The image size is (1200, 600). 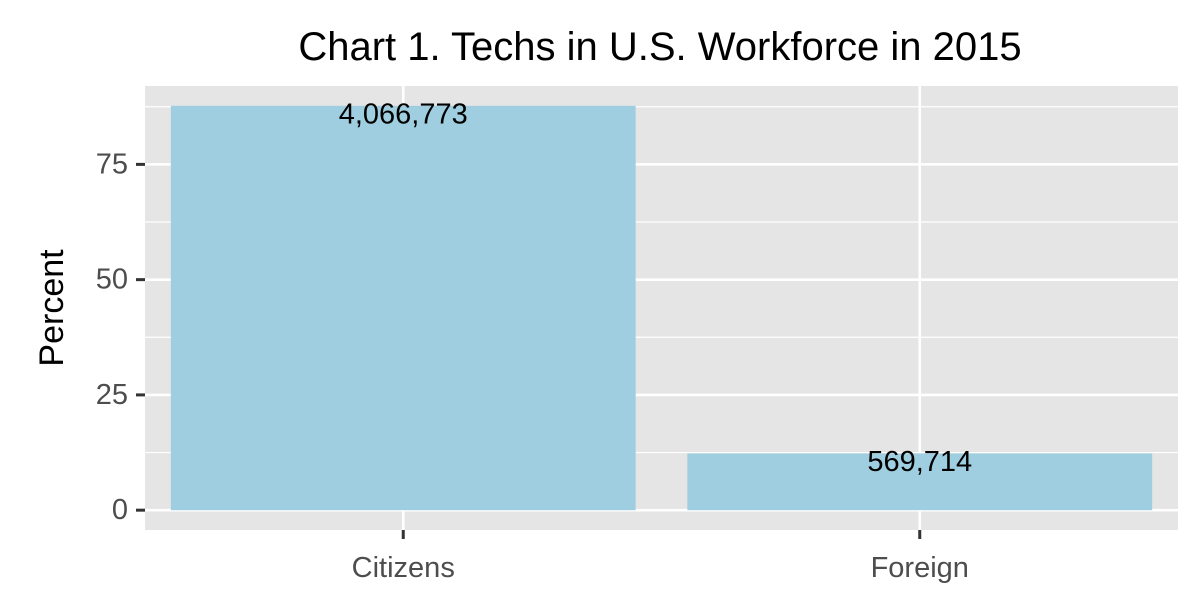 What do you see at coordinates (920, 482) in the screenshot?
I see `bar-foreign` at bounding box center [920, 482].